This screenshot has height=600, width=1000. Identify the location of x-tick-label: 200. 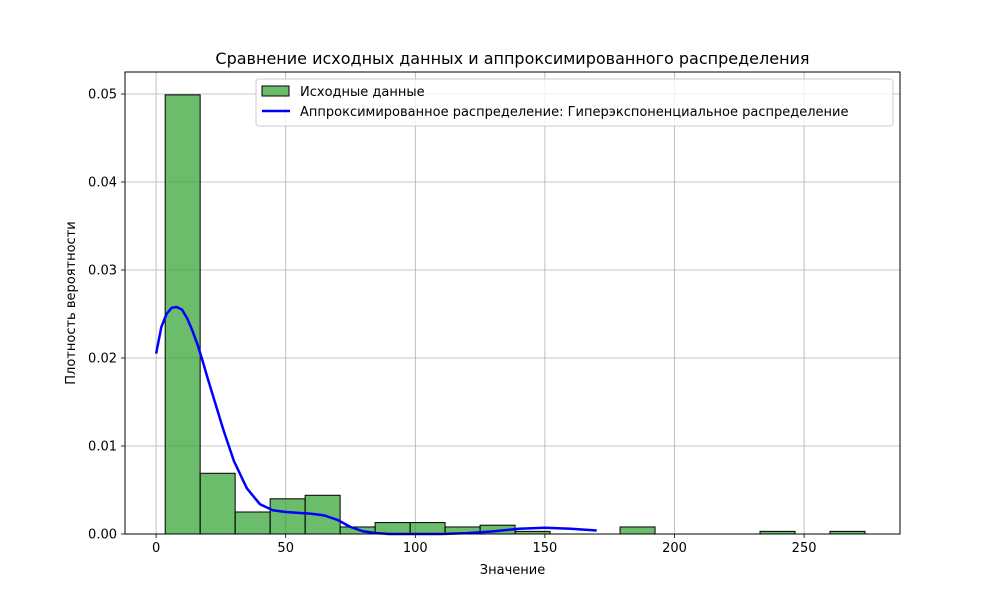
(674, 548).